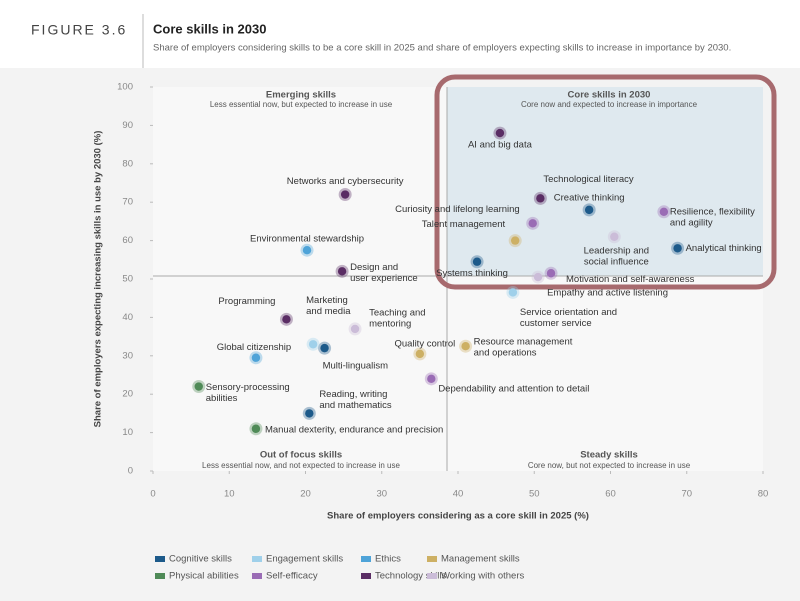 The width and height of the screenshot is (800, 601). Describe the element at coordinates (763, 494) in the screenshot. I see `x-tick-label: 80` at that location.